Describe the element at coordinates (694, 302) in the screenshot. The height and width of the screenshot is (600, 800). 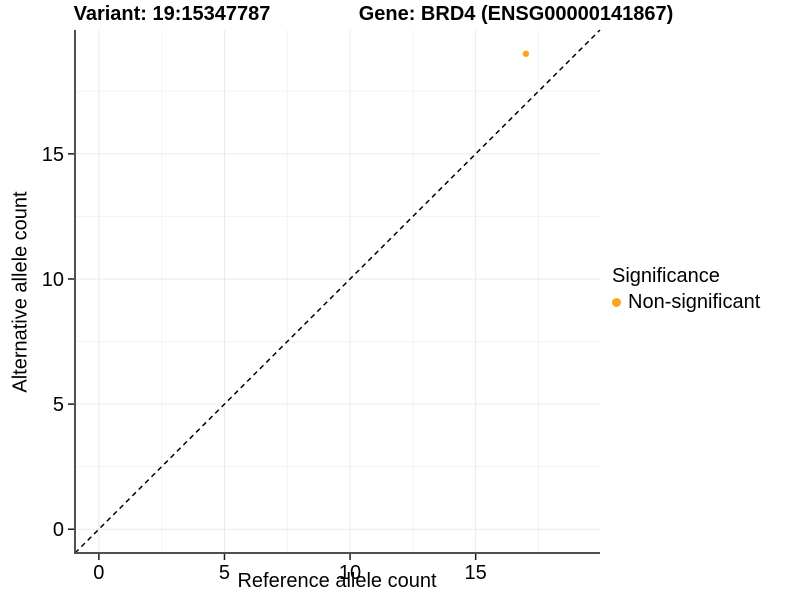
I see `legend-item-label: Non-significant` at that location.